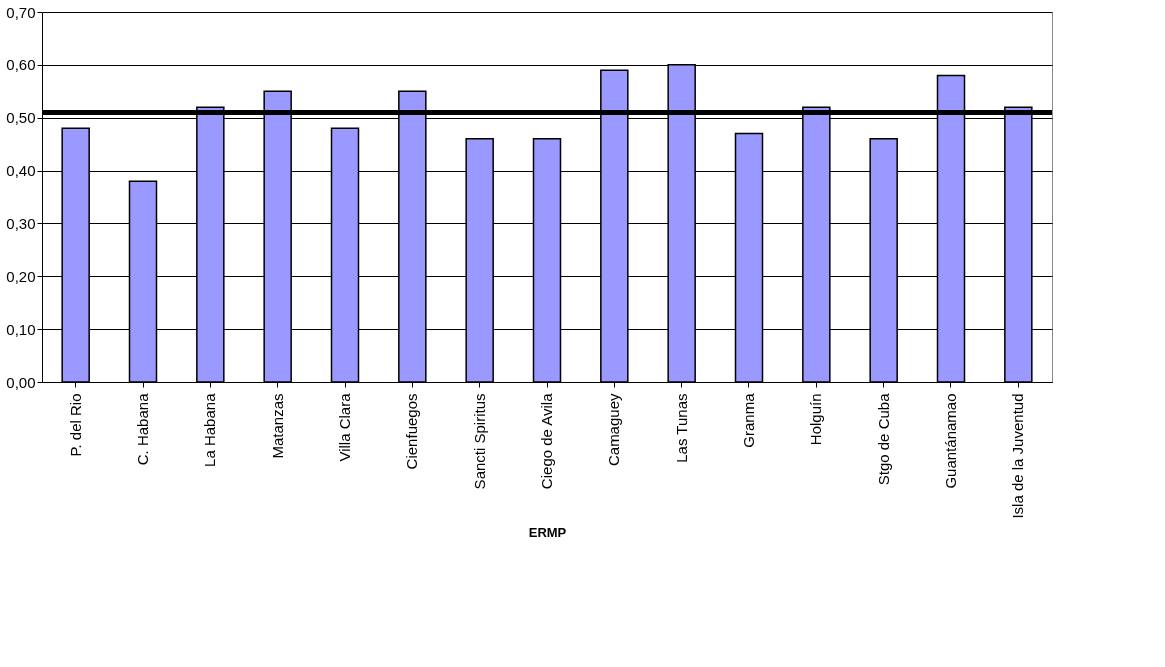 The width and height of the screenshot is (1165, 667). Describe the element at coordinates (479, 441) in the screenshot. I see `x-tick-label: Sancti Spiritus` at that location.